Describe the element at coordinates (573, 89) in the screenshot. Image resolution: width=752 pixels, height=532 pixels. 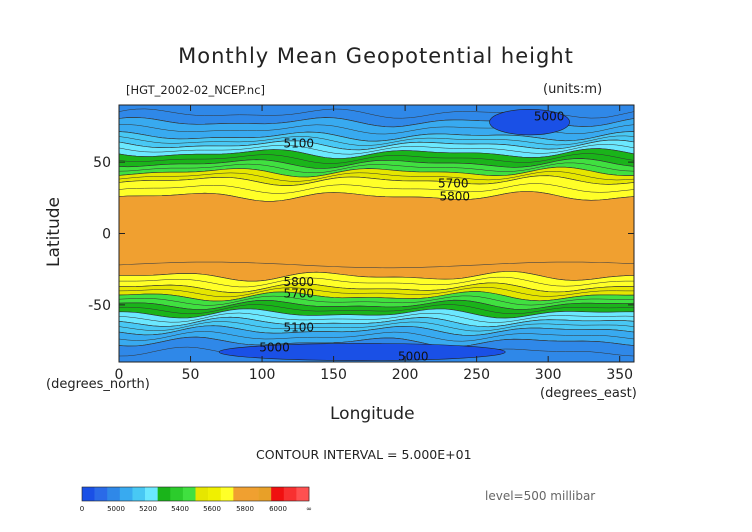
I see `units-label: (units:m)` at that location.